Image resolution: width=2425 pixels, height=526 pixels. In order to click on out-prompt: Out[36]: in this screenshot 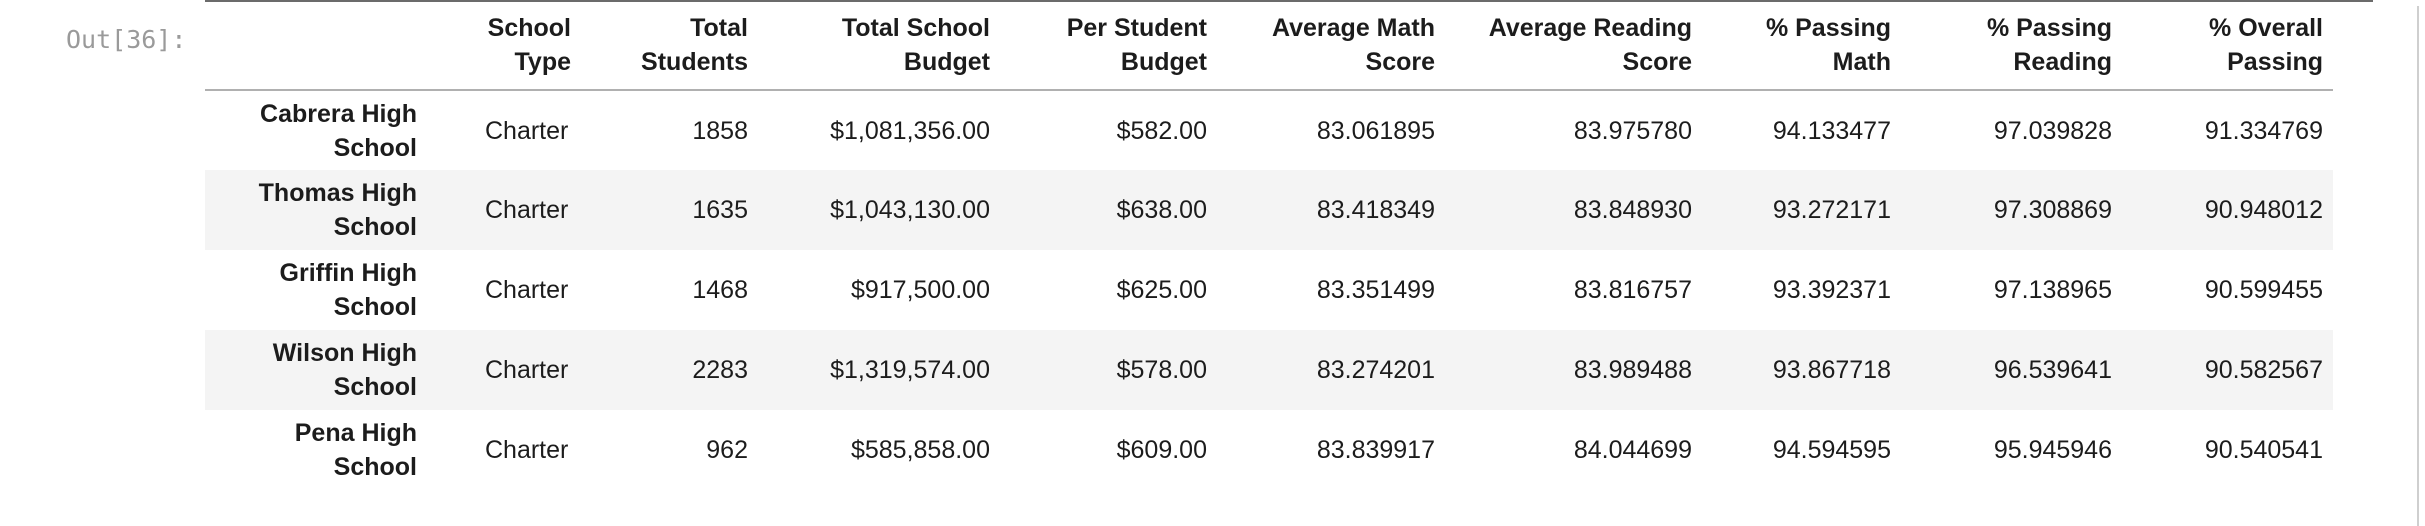, I will do `click(126, 39)`.